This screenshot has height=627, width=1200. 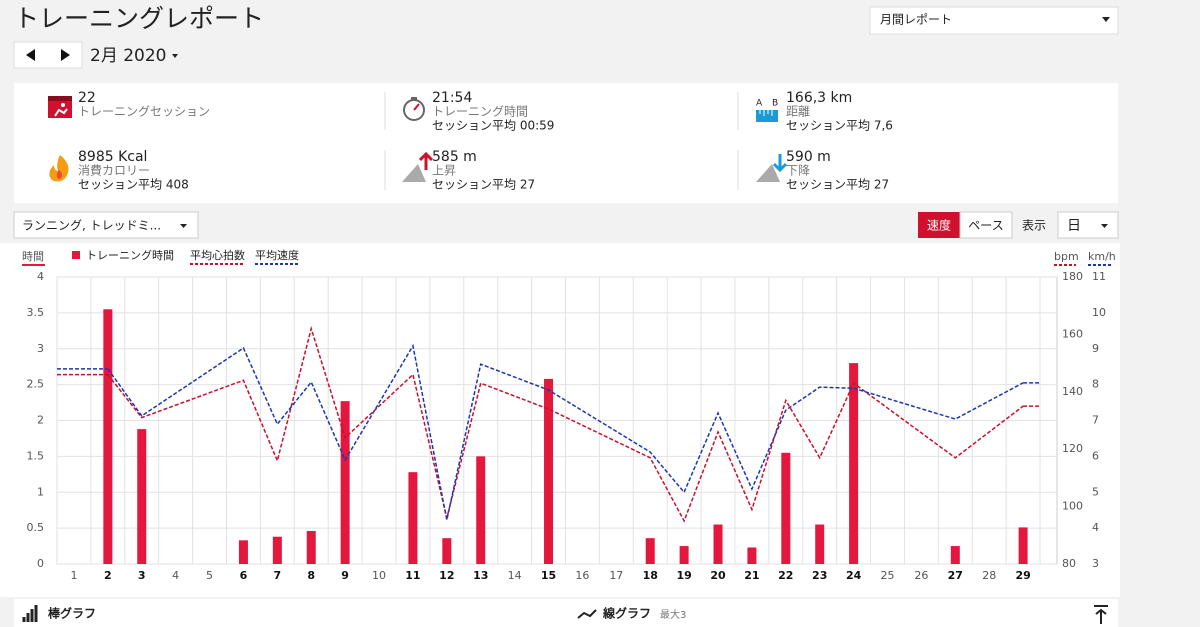 What do you see at coordinates (839, 126) in the screenshot?
I see `stat-sub: セッション平均 7,6` at bounding box center [839, 126].